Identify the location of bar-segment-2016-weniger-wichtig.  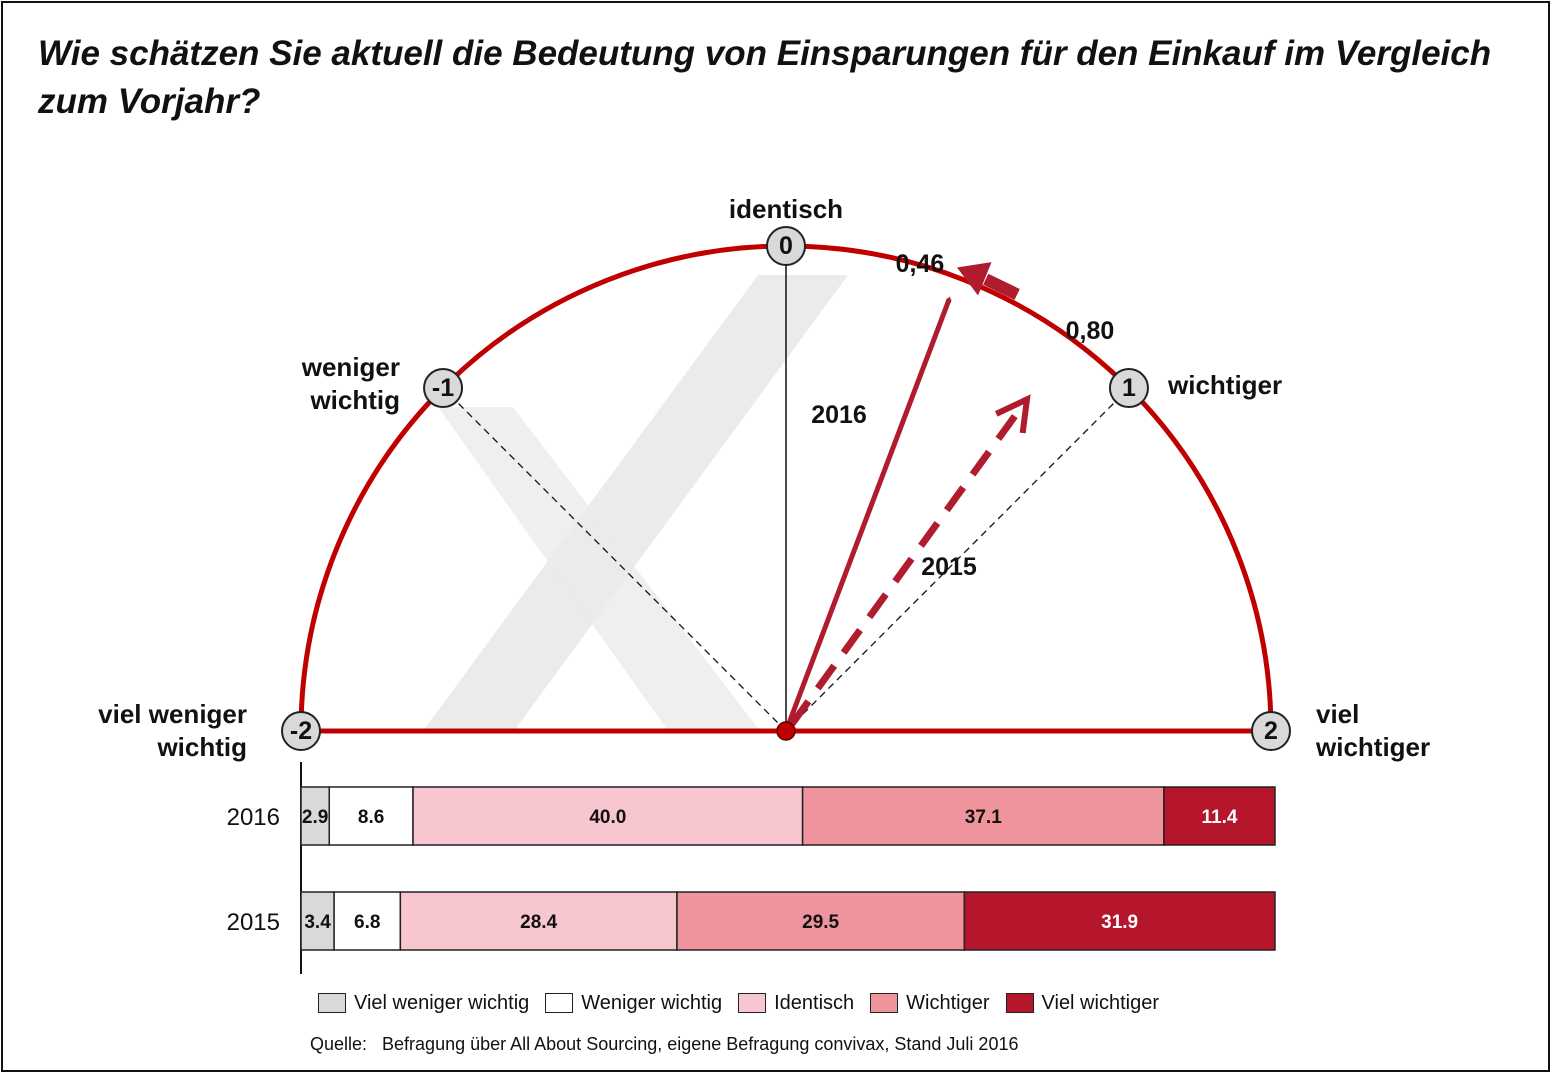
(371, 816).